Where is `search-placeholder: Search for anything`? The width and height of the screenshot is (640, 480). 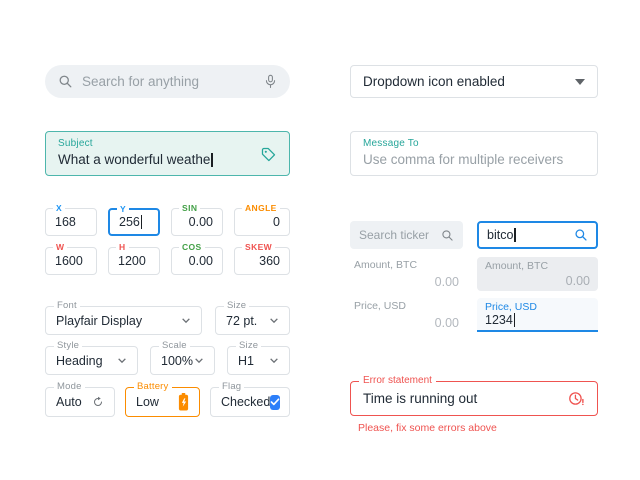 search-placeholder: Search for anything is located at coordinates (141, 81).